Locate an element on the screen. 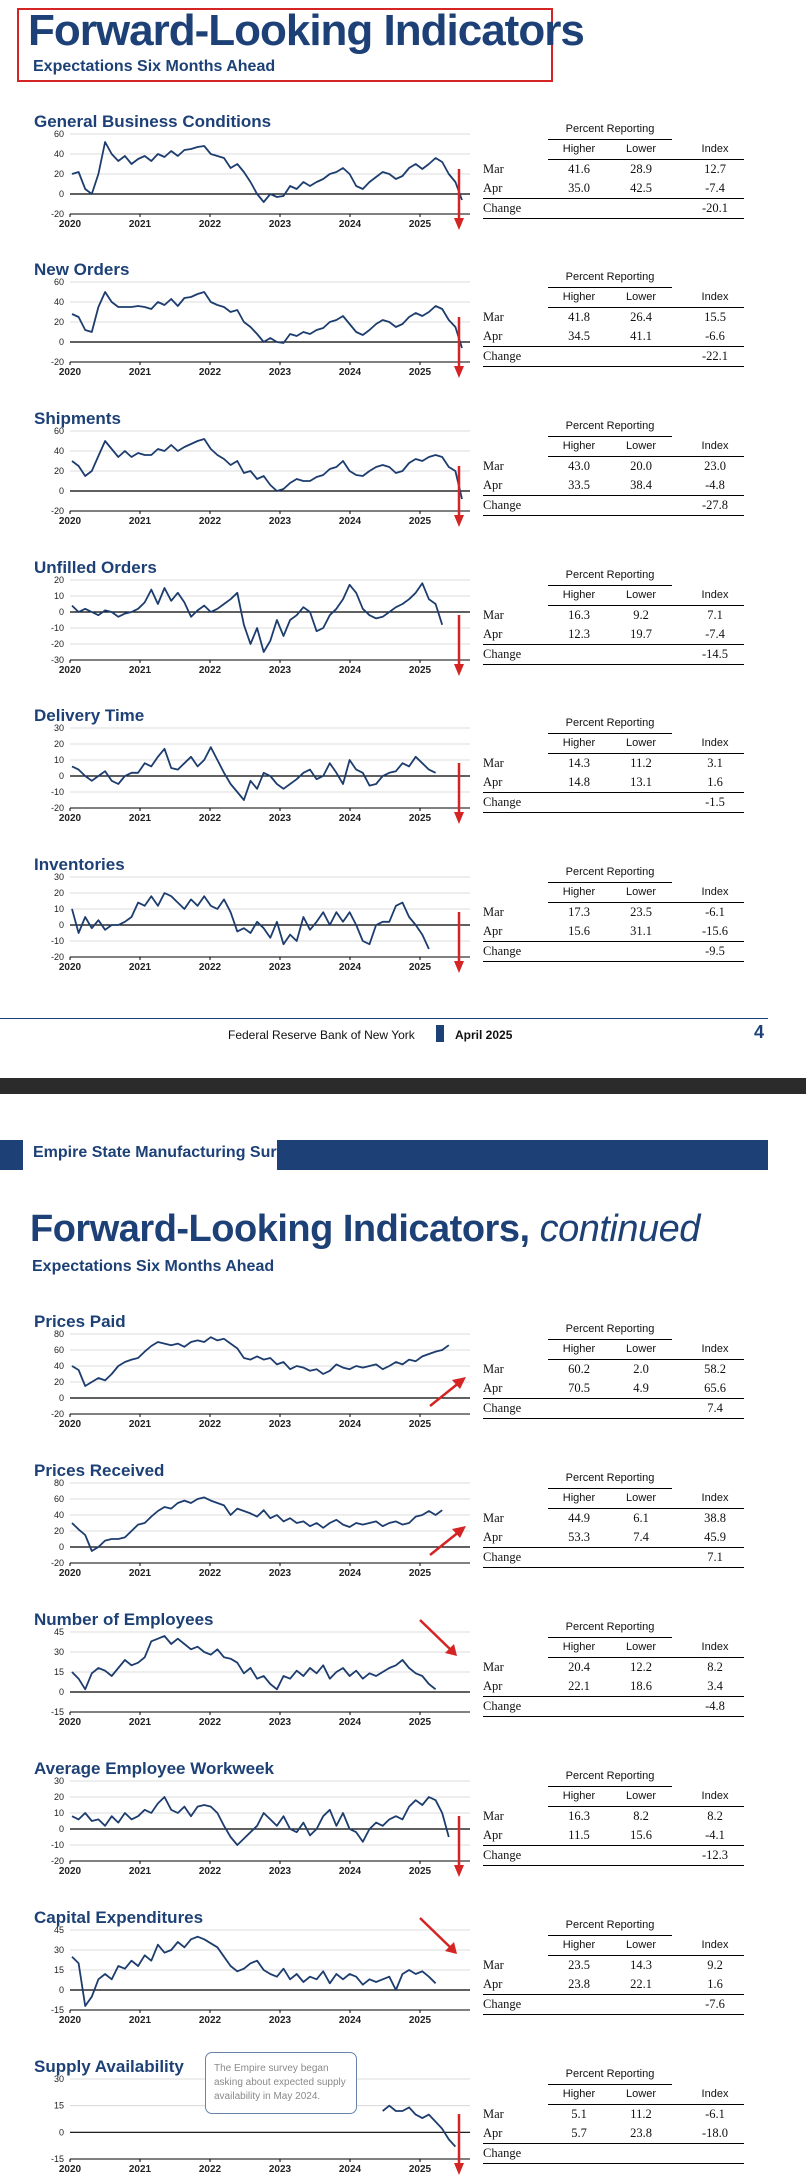 The height and width of the screenshot is (2181, 806). higher-value: 44.9 is located at coordinates (579, 1518).